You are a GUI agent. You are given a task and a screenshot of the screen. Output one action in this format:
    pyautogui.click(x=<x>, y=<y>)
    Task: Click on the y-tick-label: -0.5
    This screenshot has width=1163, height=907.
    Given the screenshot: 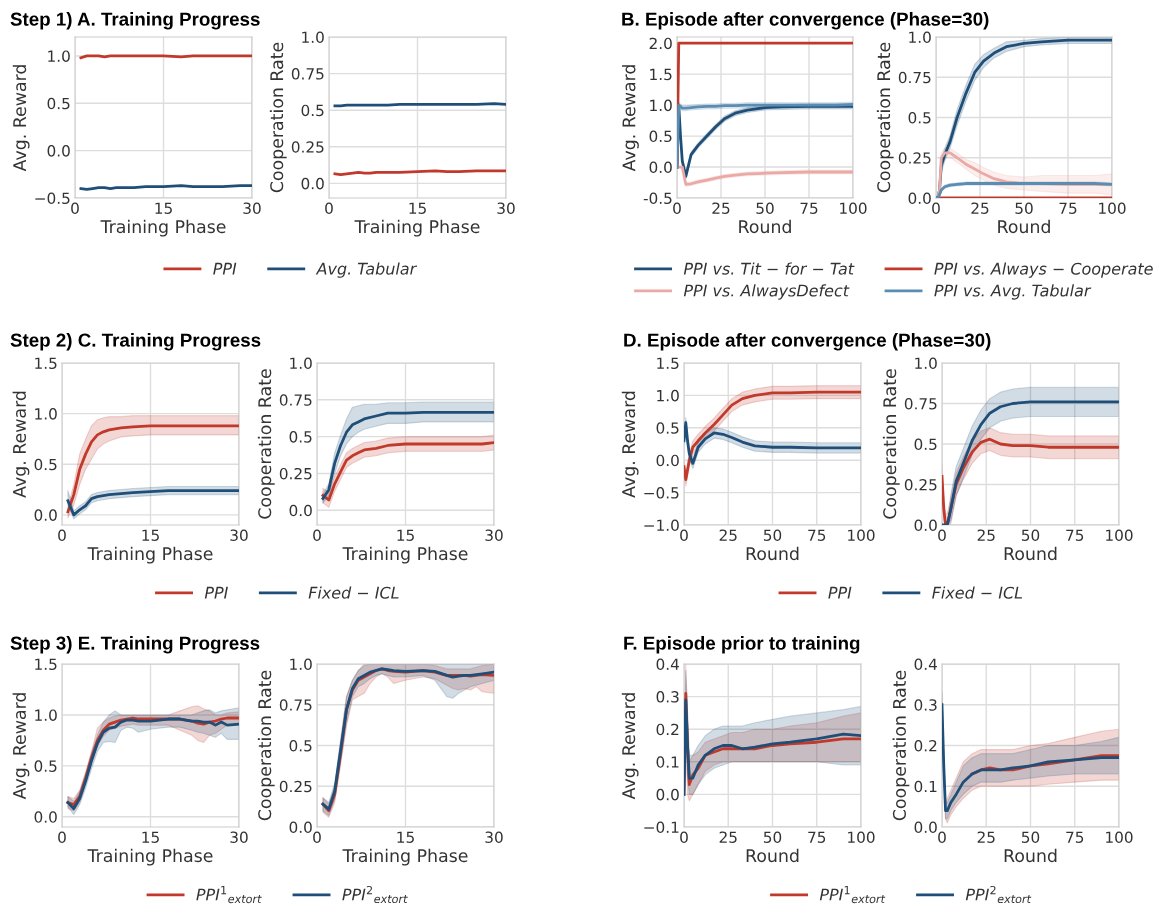 What is the action you would take?
    pyautogui.click(x=657, y=198)
    